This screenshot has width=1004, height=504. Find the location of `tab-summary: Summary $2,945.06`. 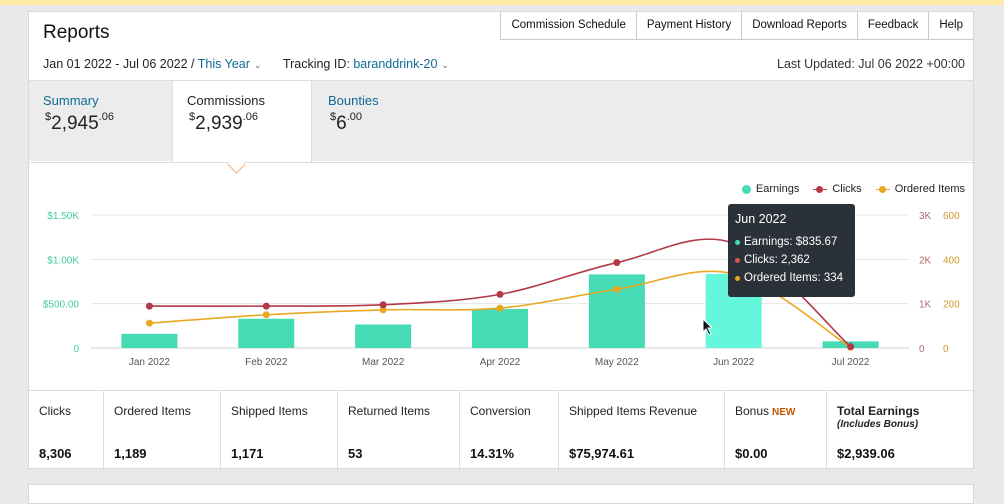

tab-summary: Summary $2,945.06 is located at coordinates (99, 121).